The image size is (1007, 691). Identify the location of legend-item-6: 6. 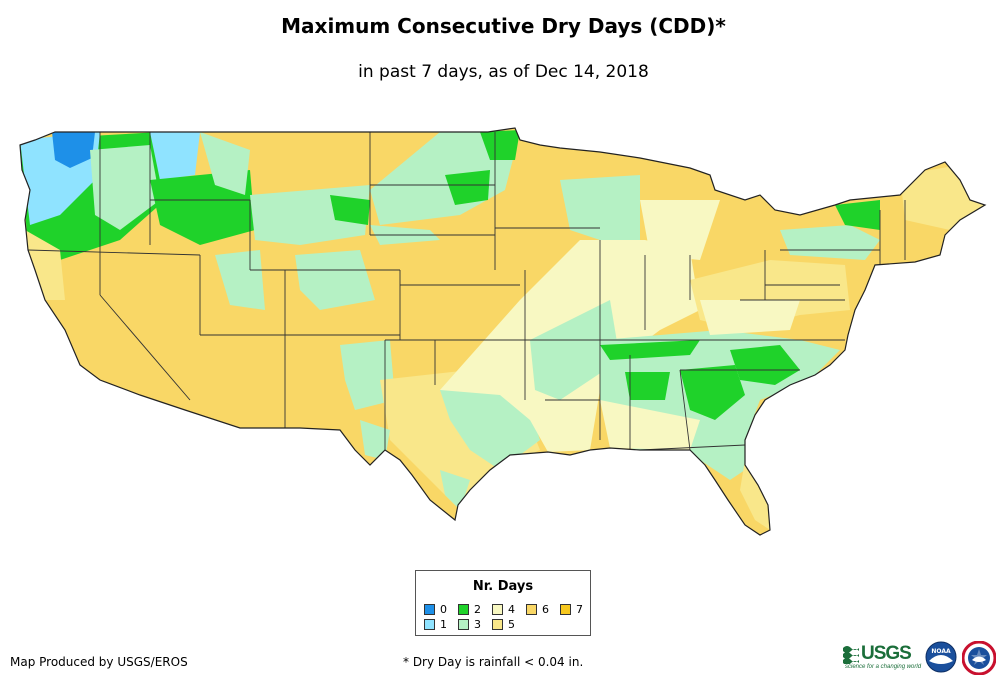
(537, 610).